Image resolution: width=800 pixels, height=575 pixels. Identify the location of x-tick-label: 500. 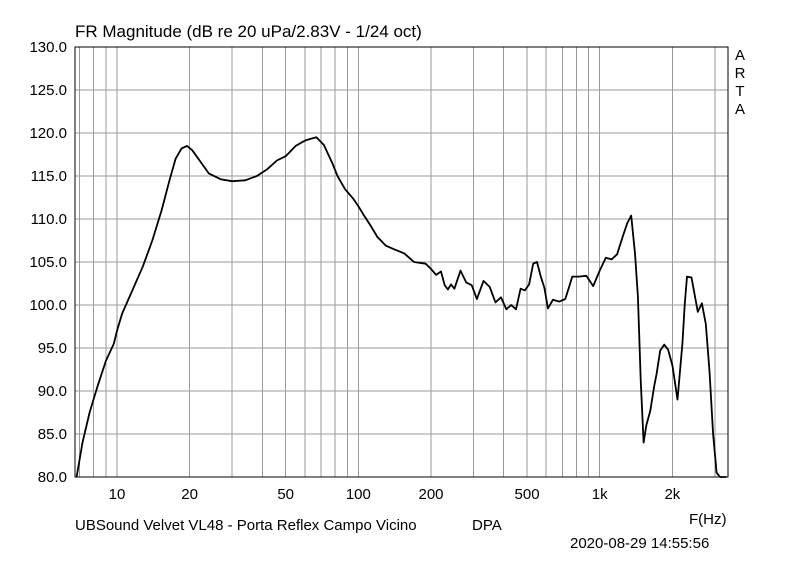
(527, 494).